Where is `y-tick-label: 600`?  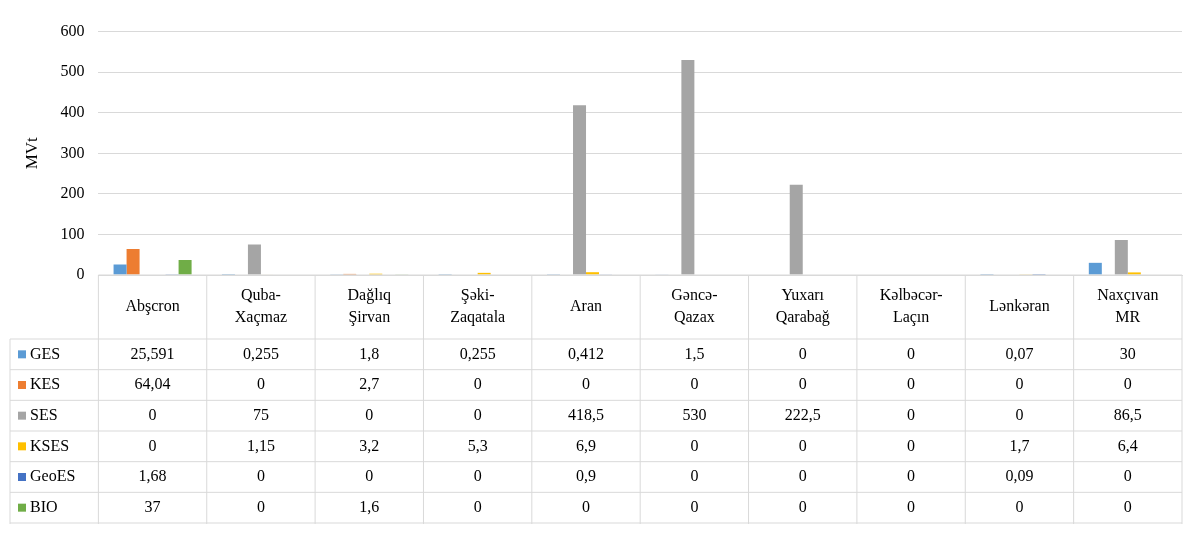
y-tick-label: 600 is located at coordinates (72, 30).